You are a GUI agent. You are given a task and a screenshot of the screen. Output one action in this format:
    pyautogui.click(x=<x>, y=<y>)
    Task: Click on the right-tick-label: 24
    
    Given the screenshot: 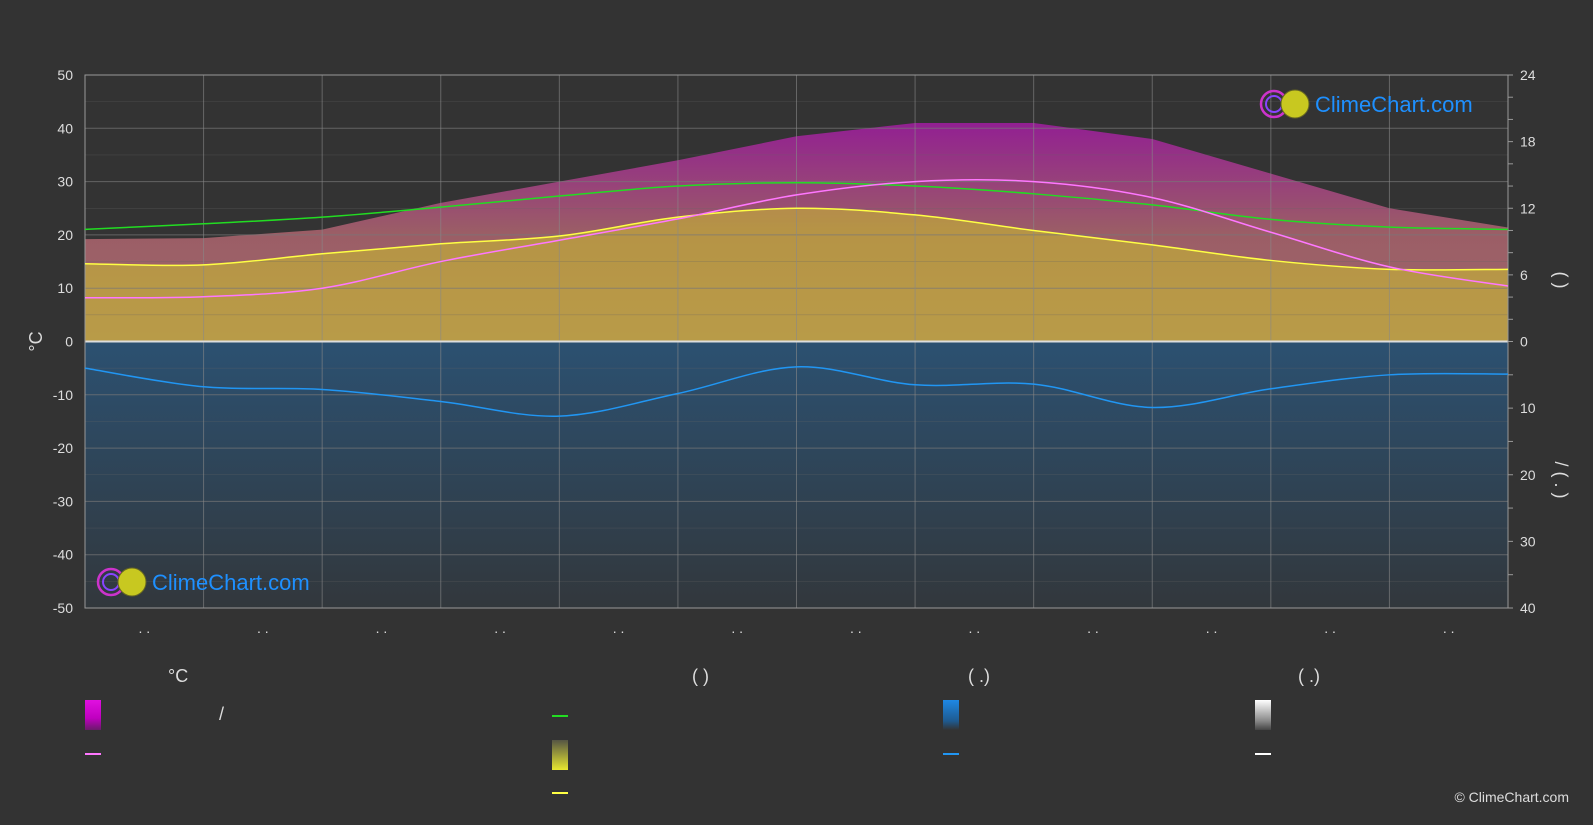 What is the action you would take?
    pyautogui.click(x=1528, y=75)
    